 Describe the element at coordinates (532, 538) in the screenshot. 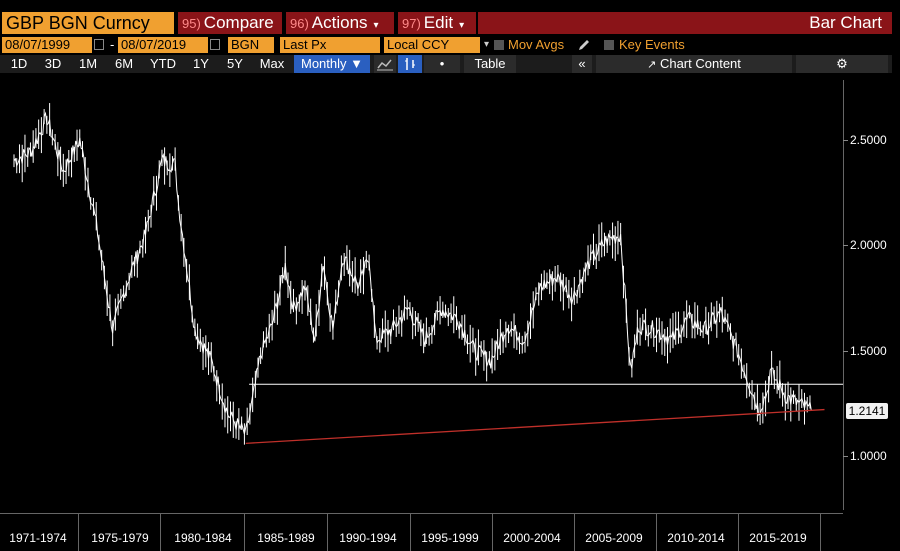

I see `x-tick-label: 2000-2004` at that location.